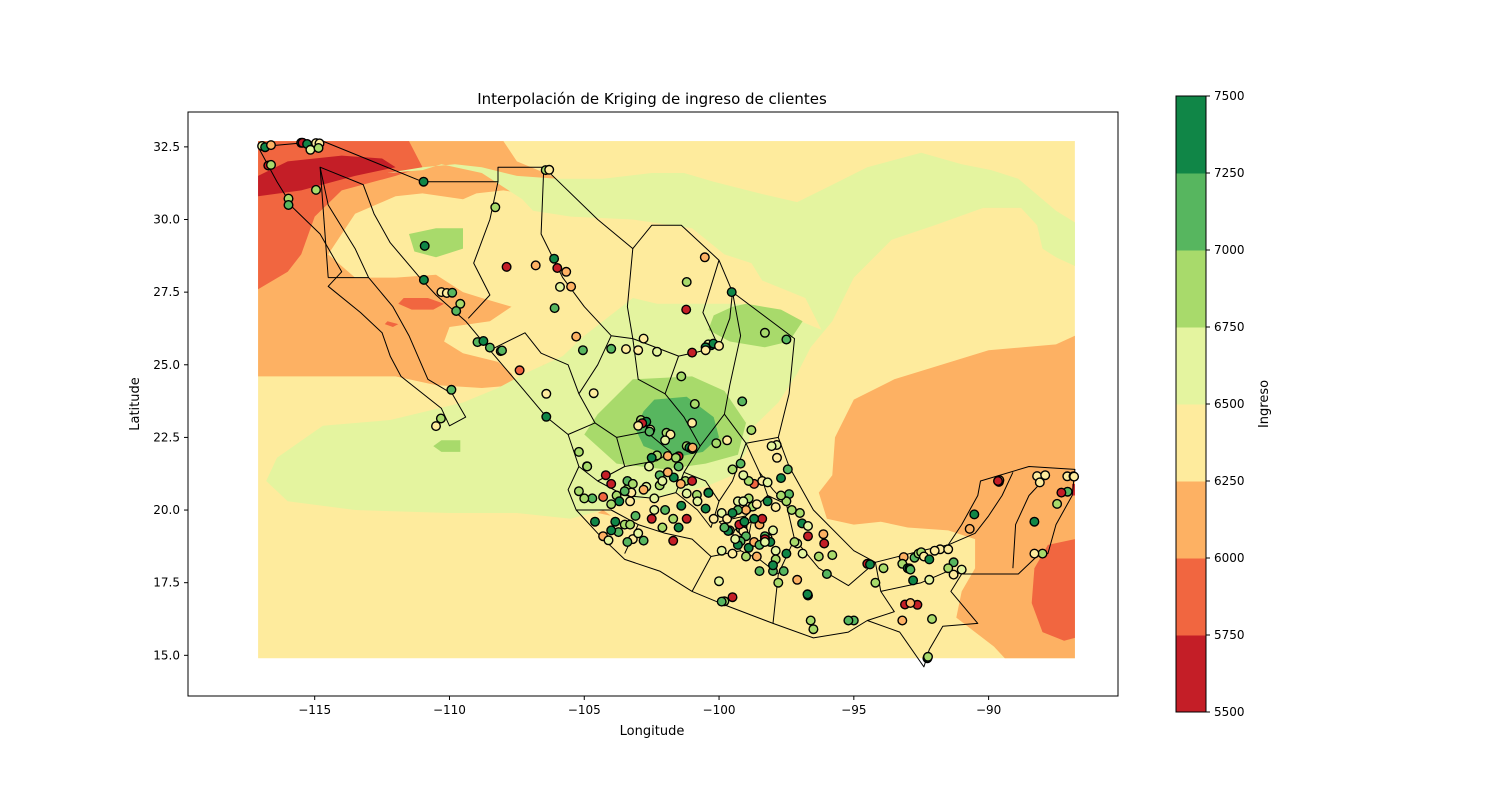 This screenshot has width=1500, height=800. What do you see at coordinates (988, 710) in the screenshot?
I see `x-tick-label: −90` at bounding box center [988, 710].